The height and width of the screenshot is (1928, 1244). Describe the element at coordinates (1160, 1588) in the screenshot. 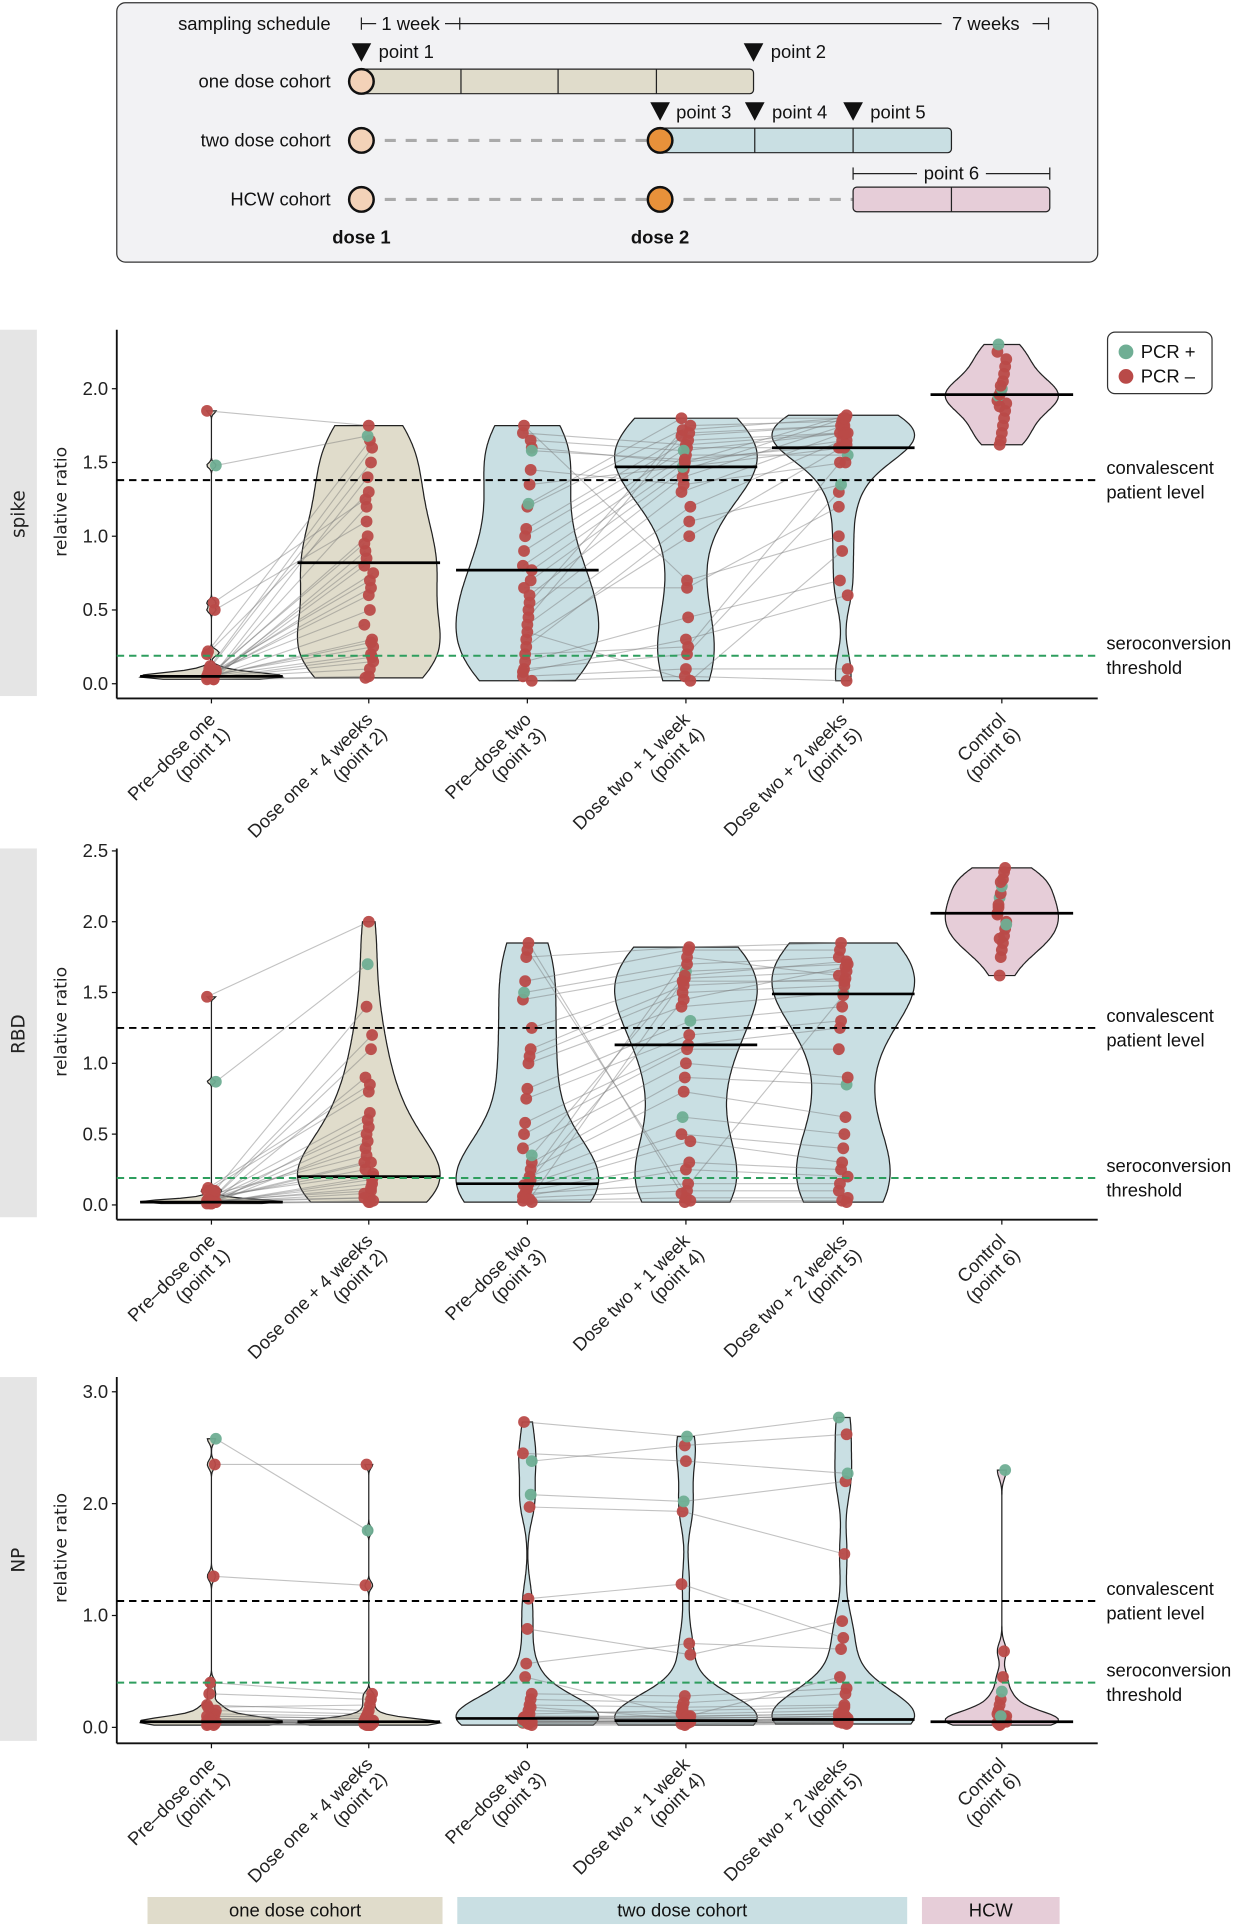

I see `convalescent-label: convalescent` at that location.